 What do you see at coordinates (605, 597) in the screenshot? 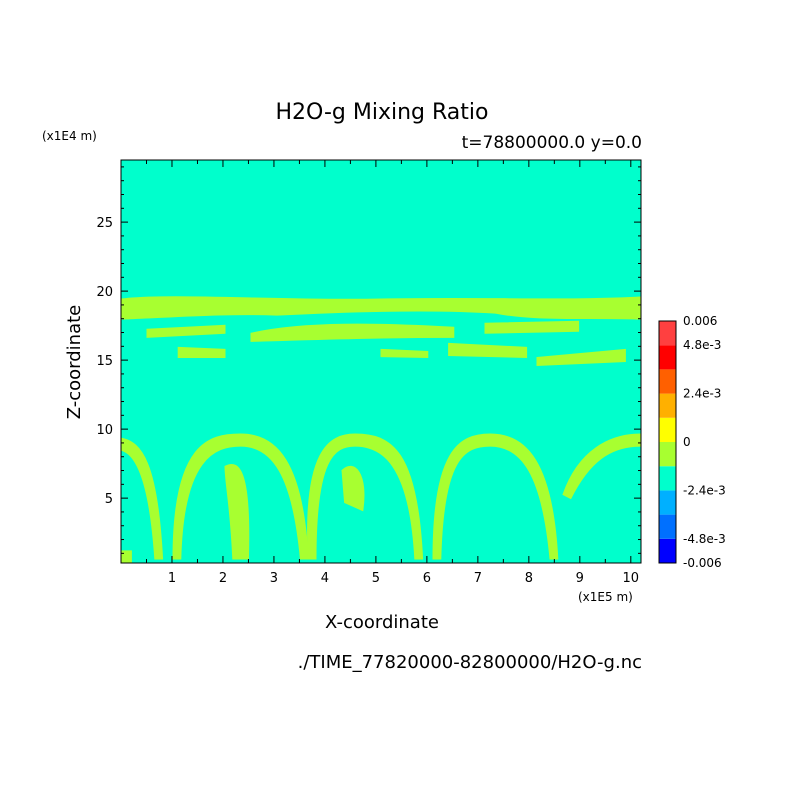
I see `x-scale-label: (x1E5 m)` at bounding box center [605, 597].